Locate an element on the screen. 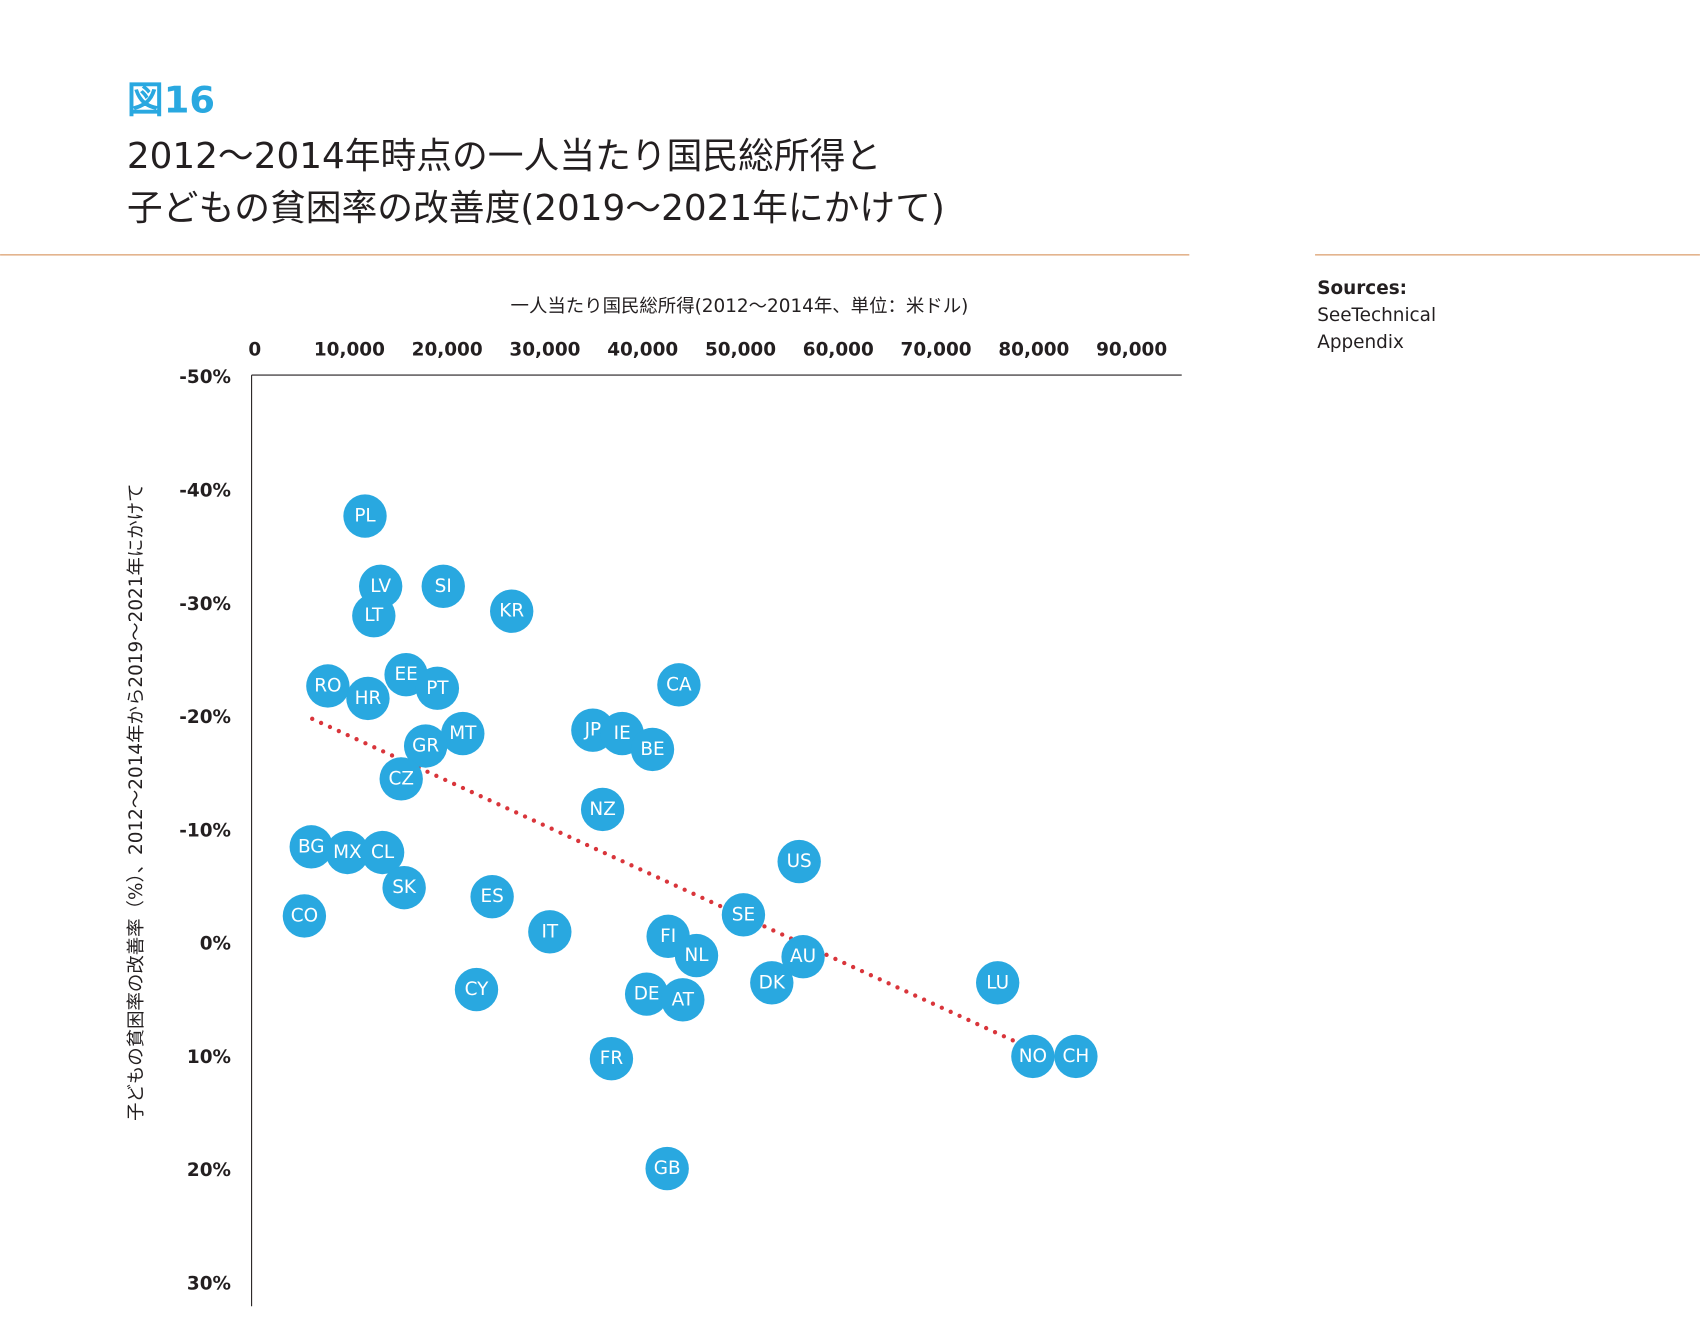 This screenshot has width=1700, height=1341. point-label: EE is located at coordinates (405, 674).